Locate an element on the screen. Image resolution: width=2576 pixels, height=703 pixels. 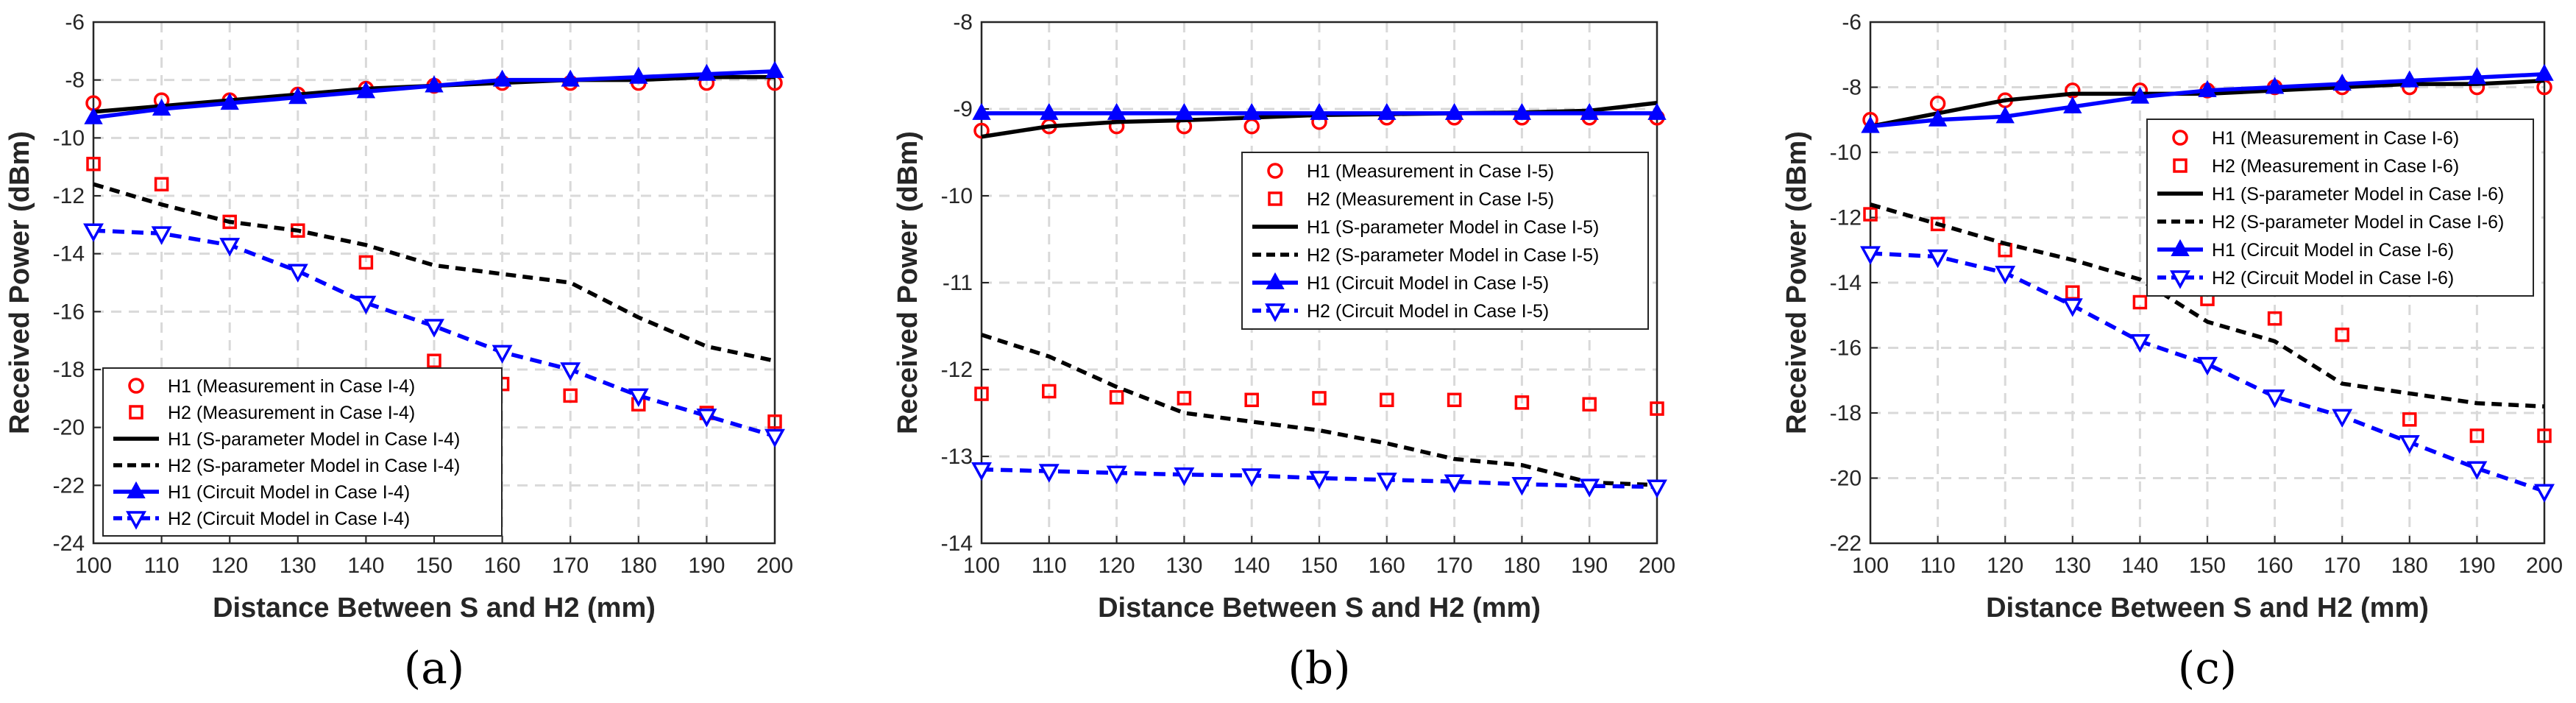
legend-item: H1 (S-parameter Model in Case I-4) is located at coordinates (286, 439).